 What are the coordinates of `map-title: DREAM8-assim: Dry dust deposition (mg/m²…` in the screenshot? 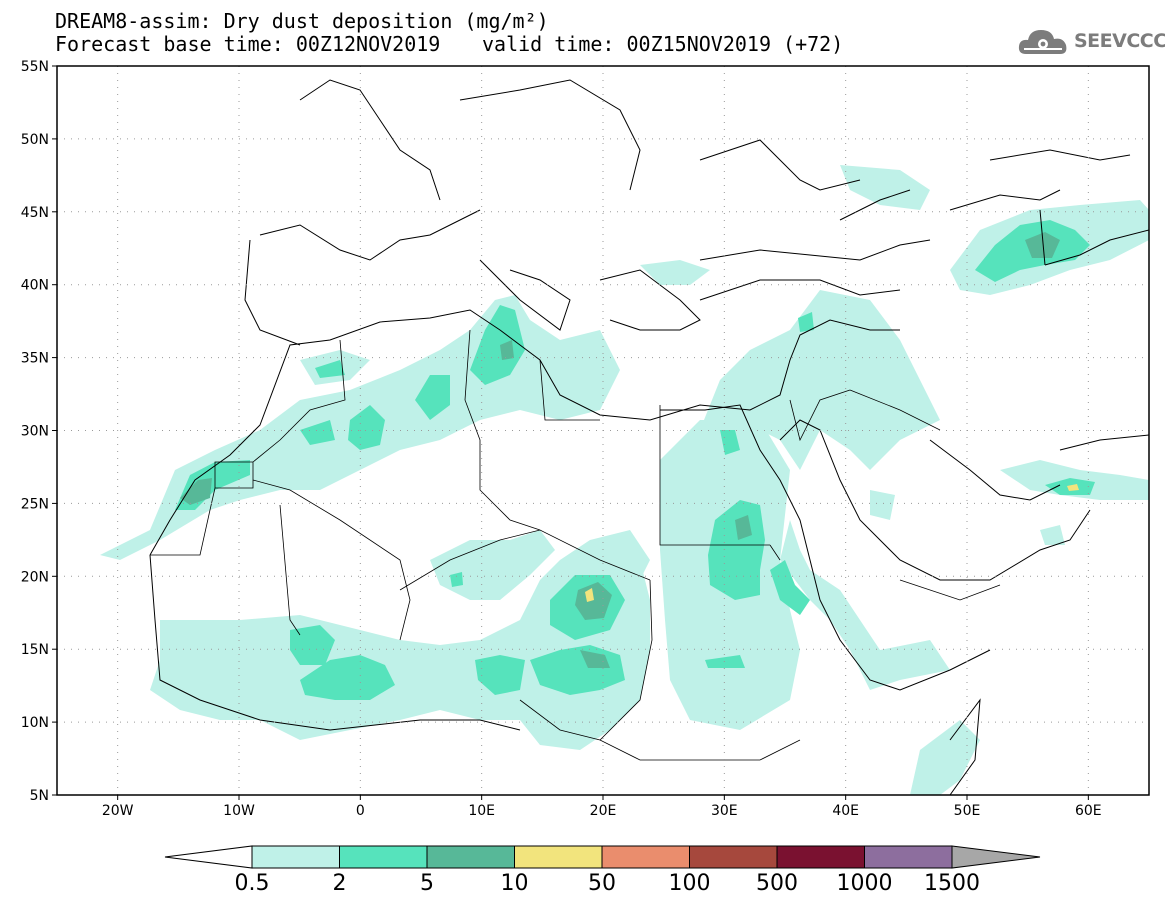 It's located at (302, 21).